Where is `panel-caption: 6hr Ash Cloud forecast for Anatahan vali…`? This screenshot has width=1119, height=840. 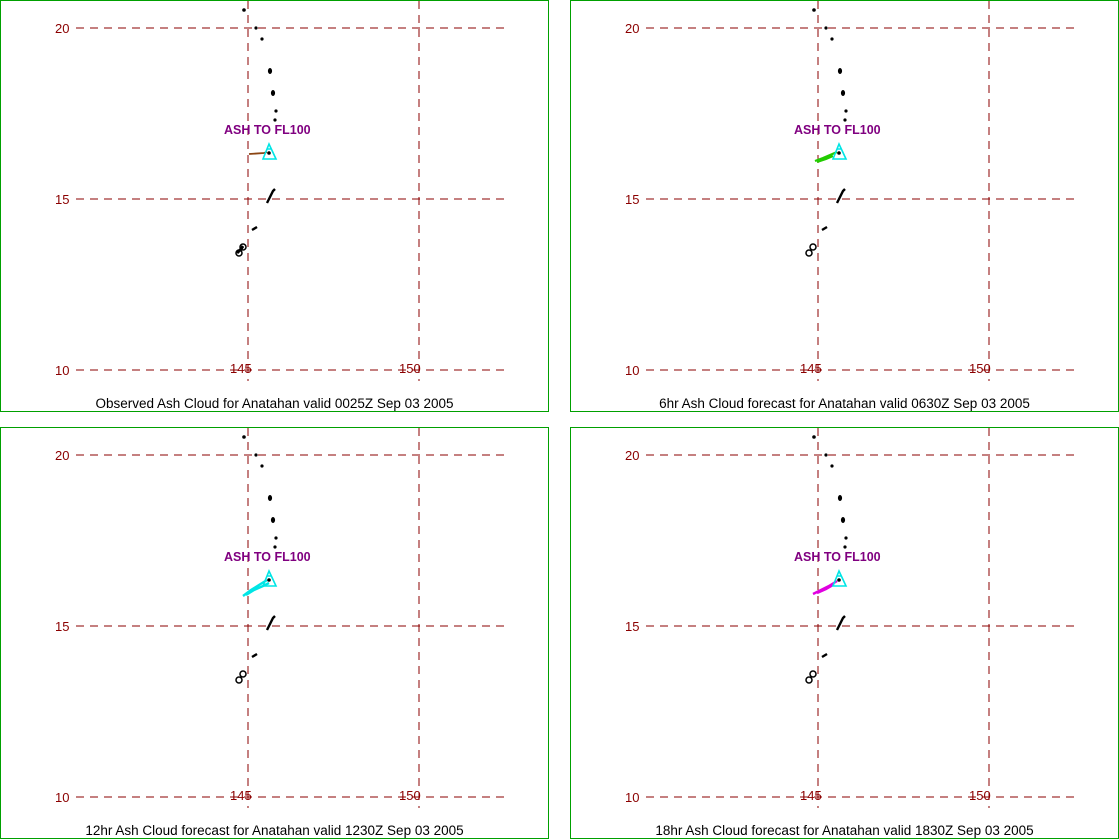
panel-caption: 6hr Ash Cloud forecast for Anatahan vali… is located at coordinates (844, 403).